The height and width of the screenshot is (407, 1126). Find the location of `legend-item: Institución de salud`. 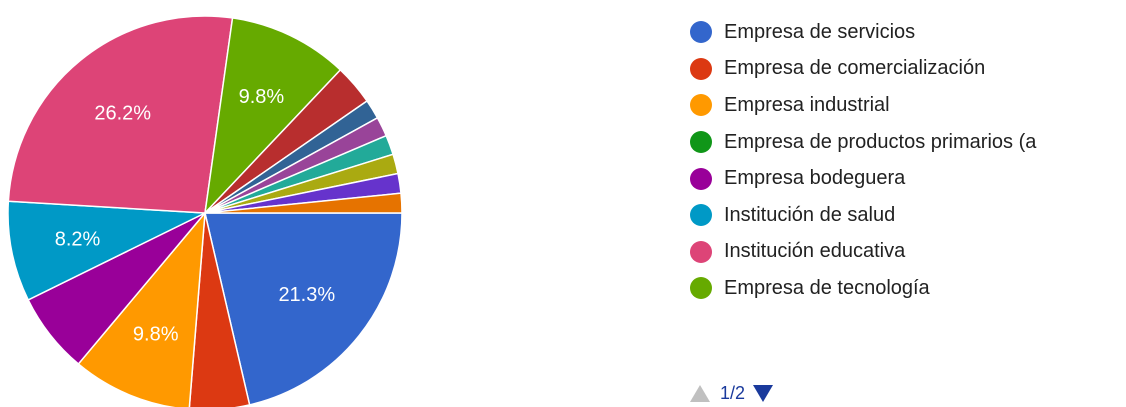

legend-item: Institución de salud is located at coordinates (908, 215).